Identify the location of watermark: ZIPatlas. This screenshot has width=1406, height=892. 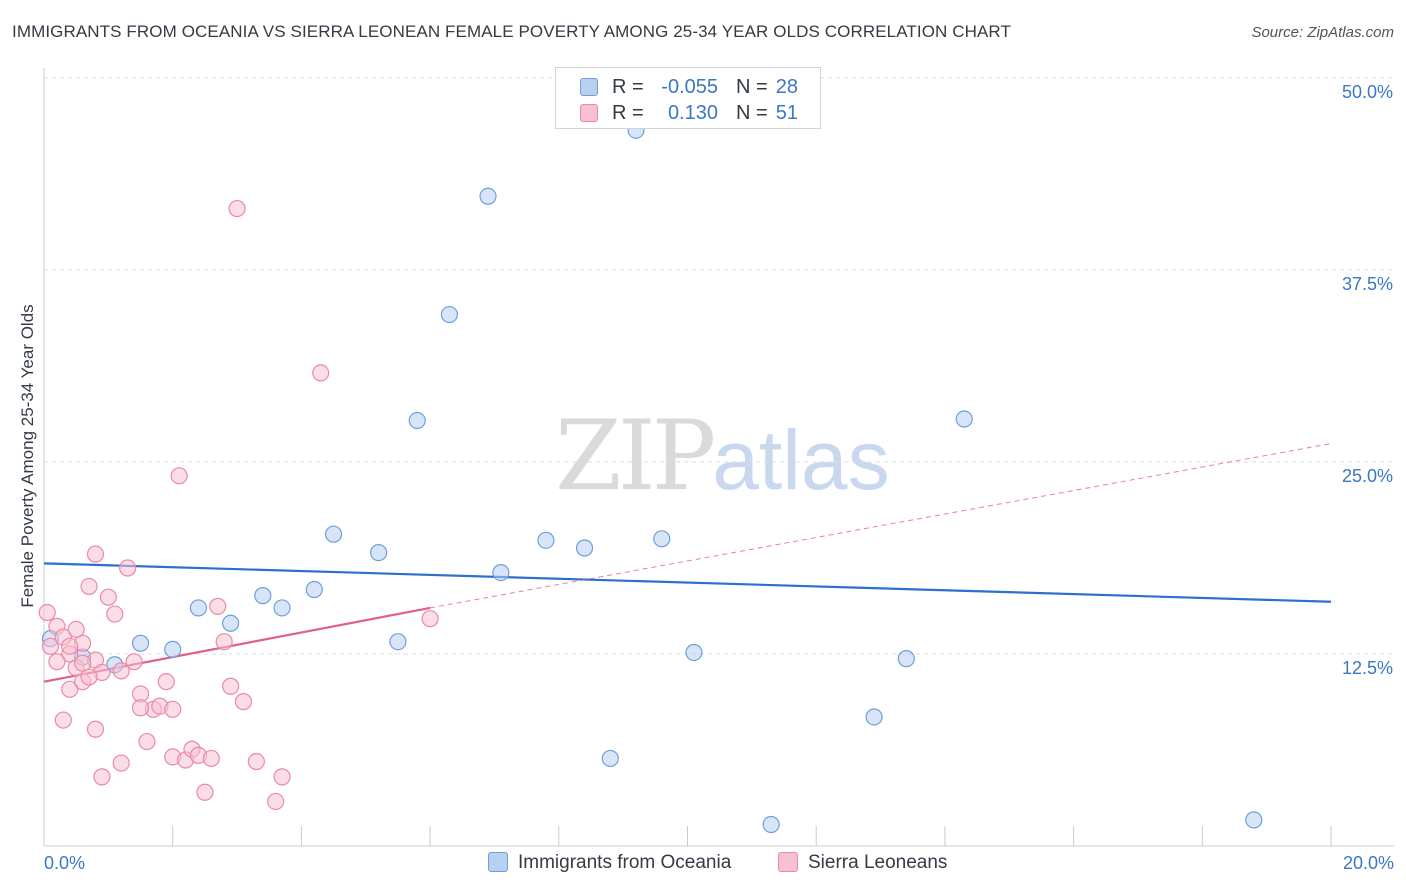
(722, 456).